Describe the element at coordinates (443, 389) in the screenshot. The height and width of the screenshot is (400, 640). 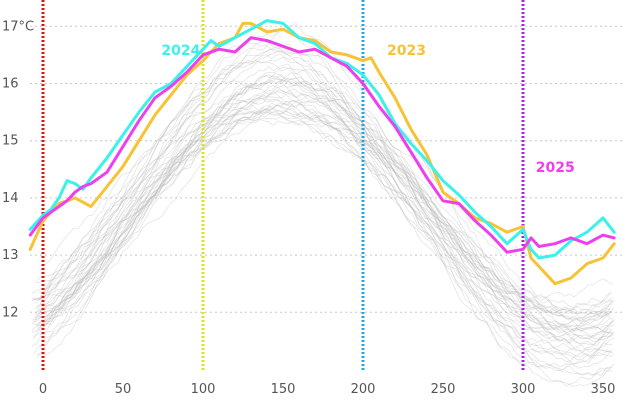
I see `x-tick-label: 250` at that location.